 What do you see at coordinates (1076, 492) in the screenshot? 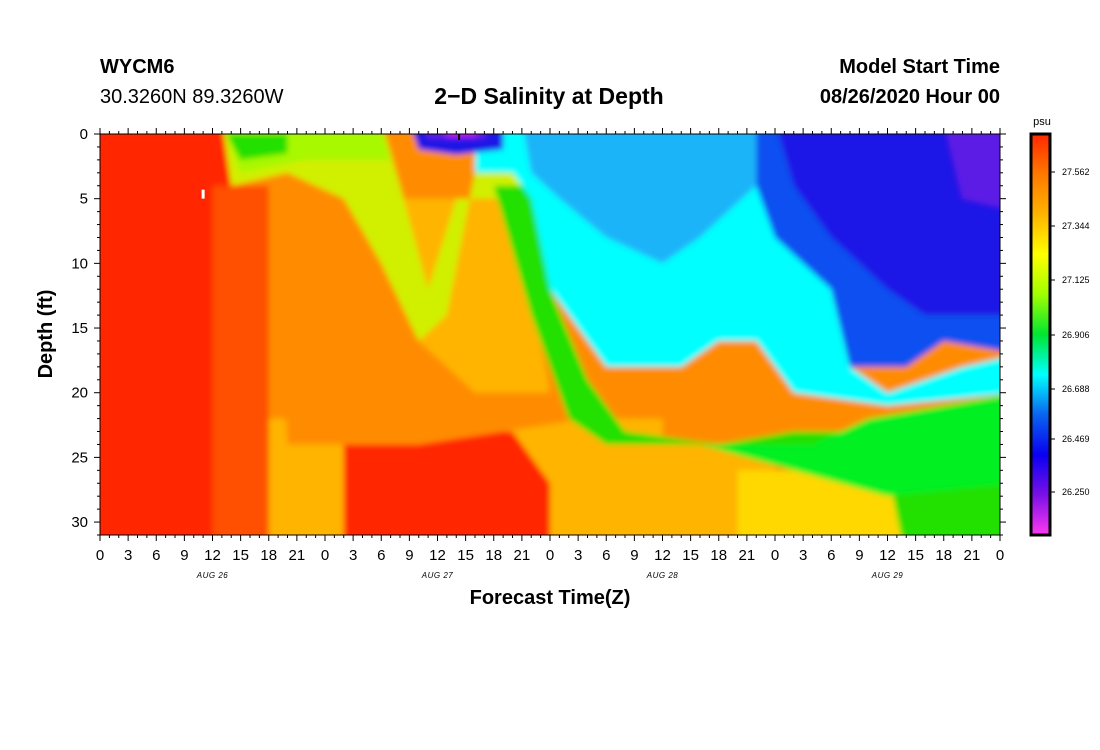
I see `colorbar-label: 26.250` at bounding box center [1076, 492].